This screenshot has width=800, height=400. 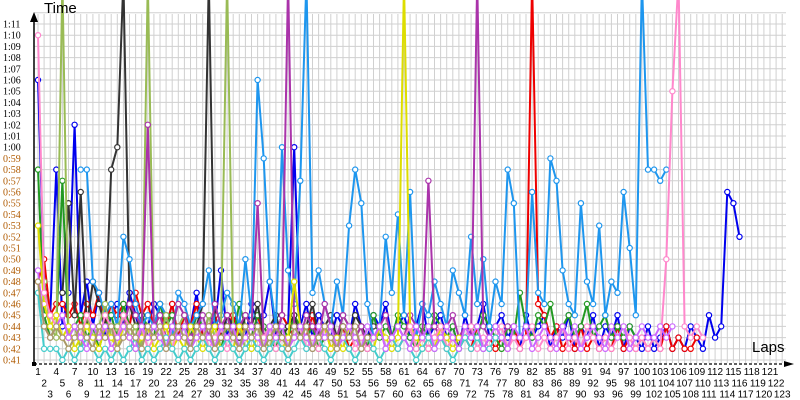 What do you see at coordinates (587, 372) in the screenshot?
I see `x-tick-label: 91` at bounding box center [587, 372].